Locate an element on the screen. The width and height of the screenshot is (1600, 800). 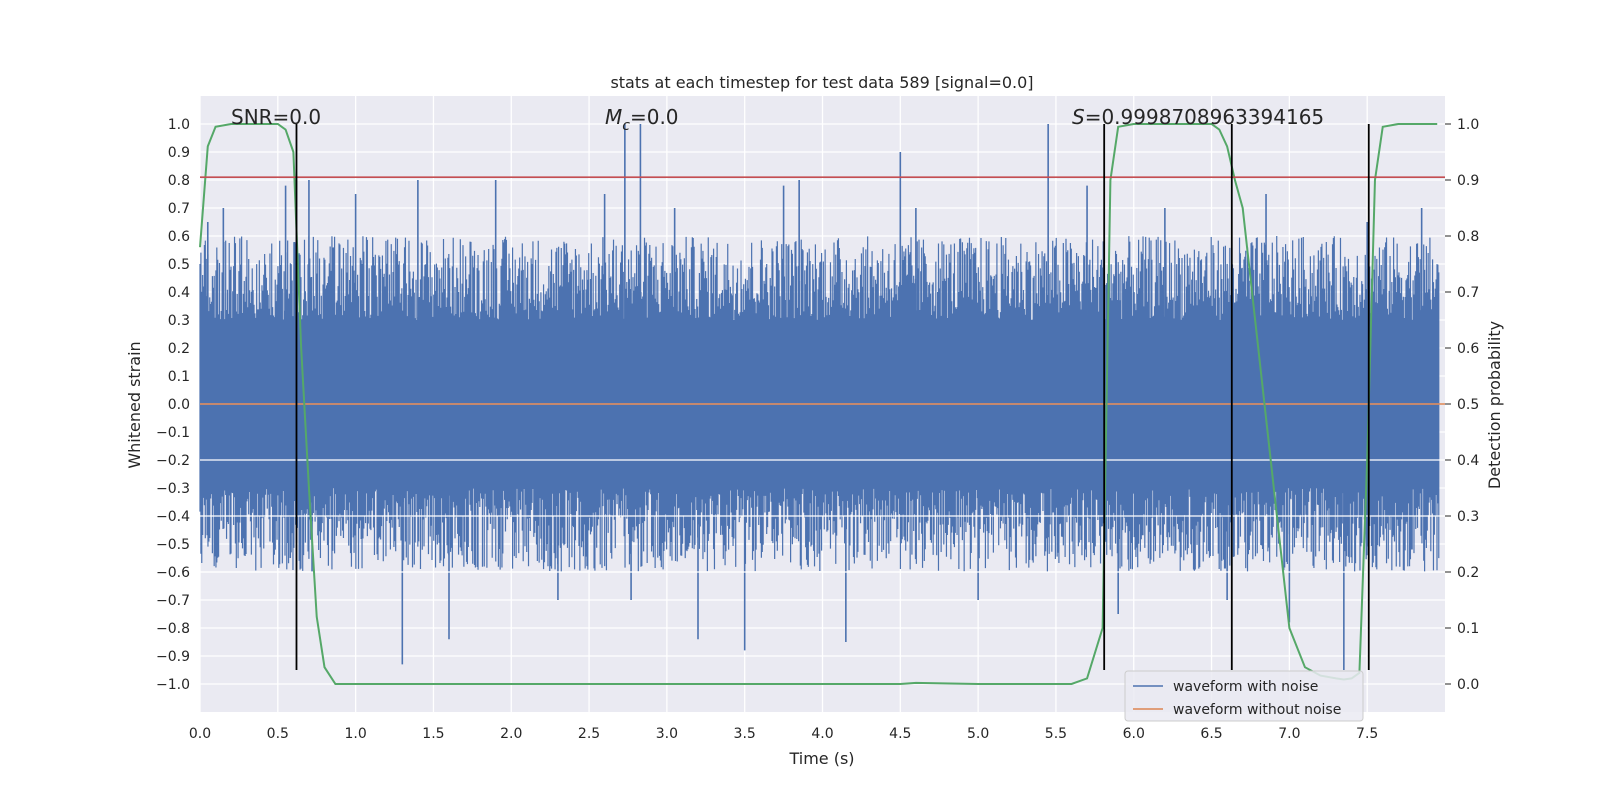
x-tick-label: 6.5 is located at coordinates (1211, 734).